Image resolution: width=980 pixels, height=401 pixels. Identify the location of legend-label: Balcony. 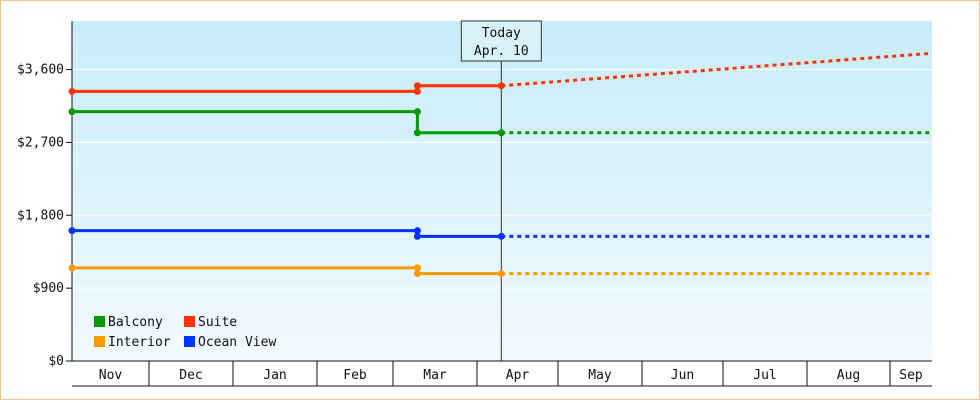
(135, 322).